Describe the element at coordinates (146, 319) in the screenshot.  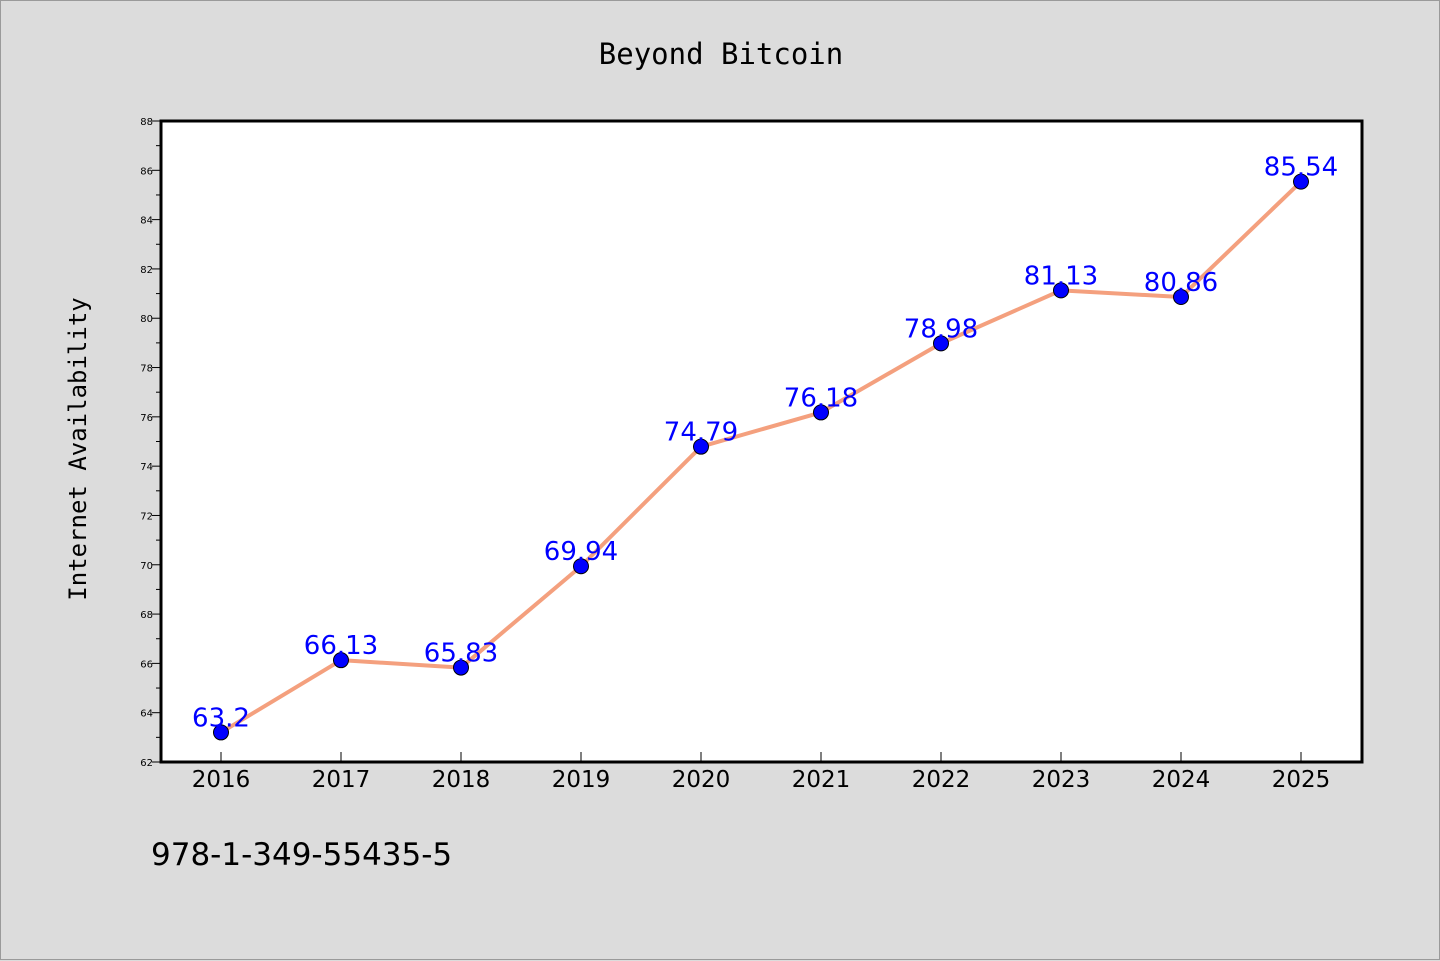
I see `y-tick-label: 80` at that location.